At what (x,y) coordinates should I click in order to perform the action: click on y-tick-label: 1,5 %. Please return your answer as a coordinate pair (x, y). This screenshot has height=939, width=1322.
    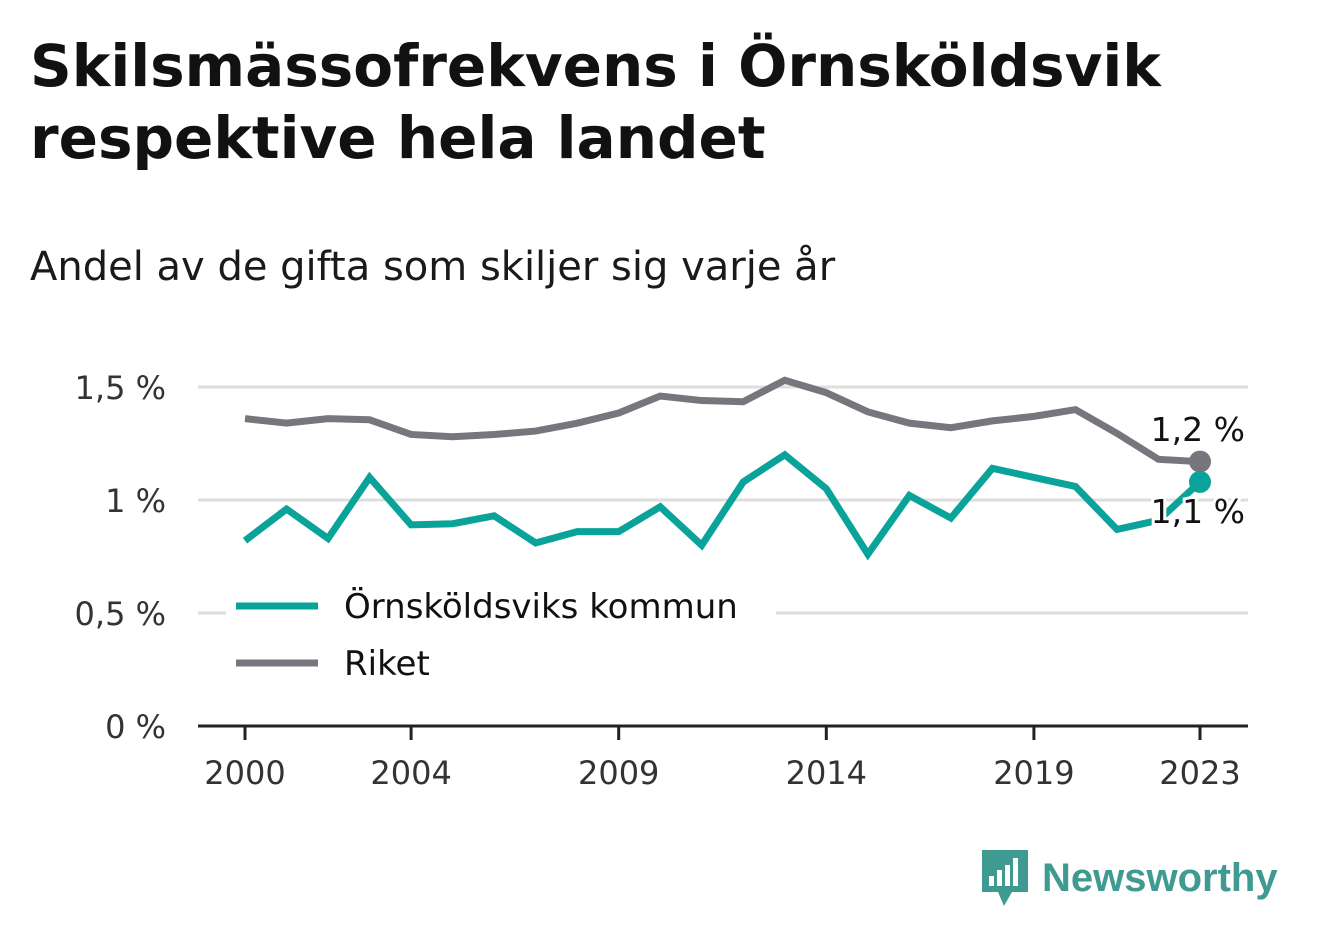
    Looking at the image, I should click on (120, 388).